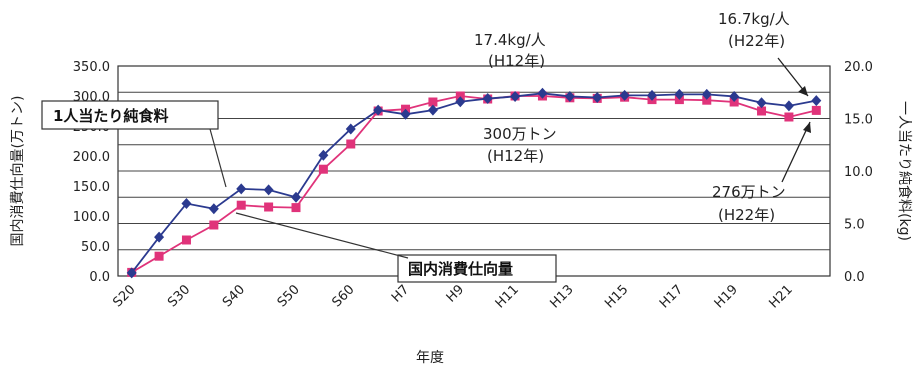 This screenshot has width=915, height=370. Describe the element at coordinates (756, 41) in the screenshot. I see `annotation-h22-per-capita-year: (H22年)` at that location.